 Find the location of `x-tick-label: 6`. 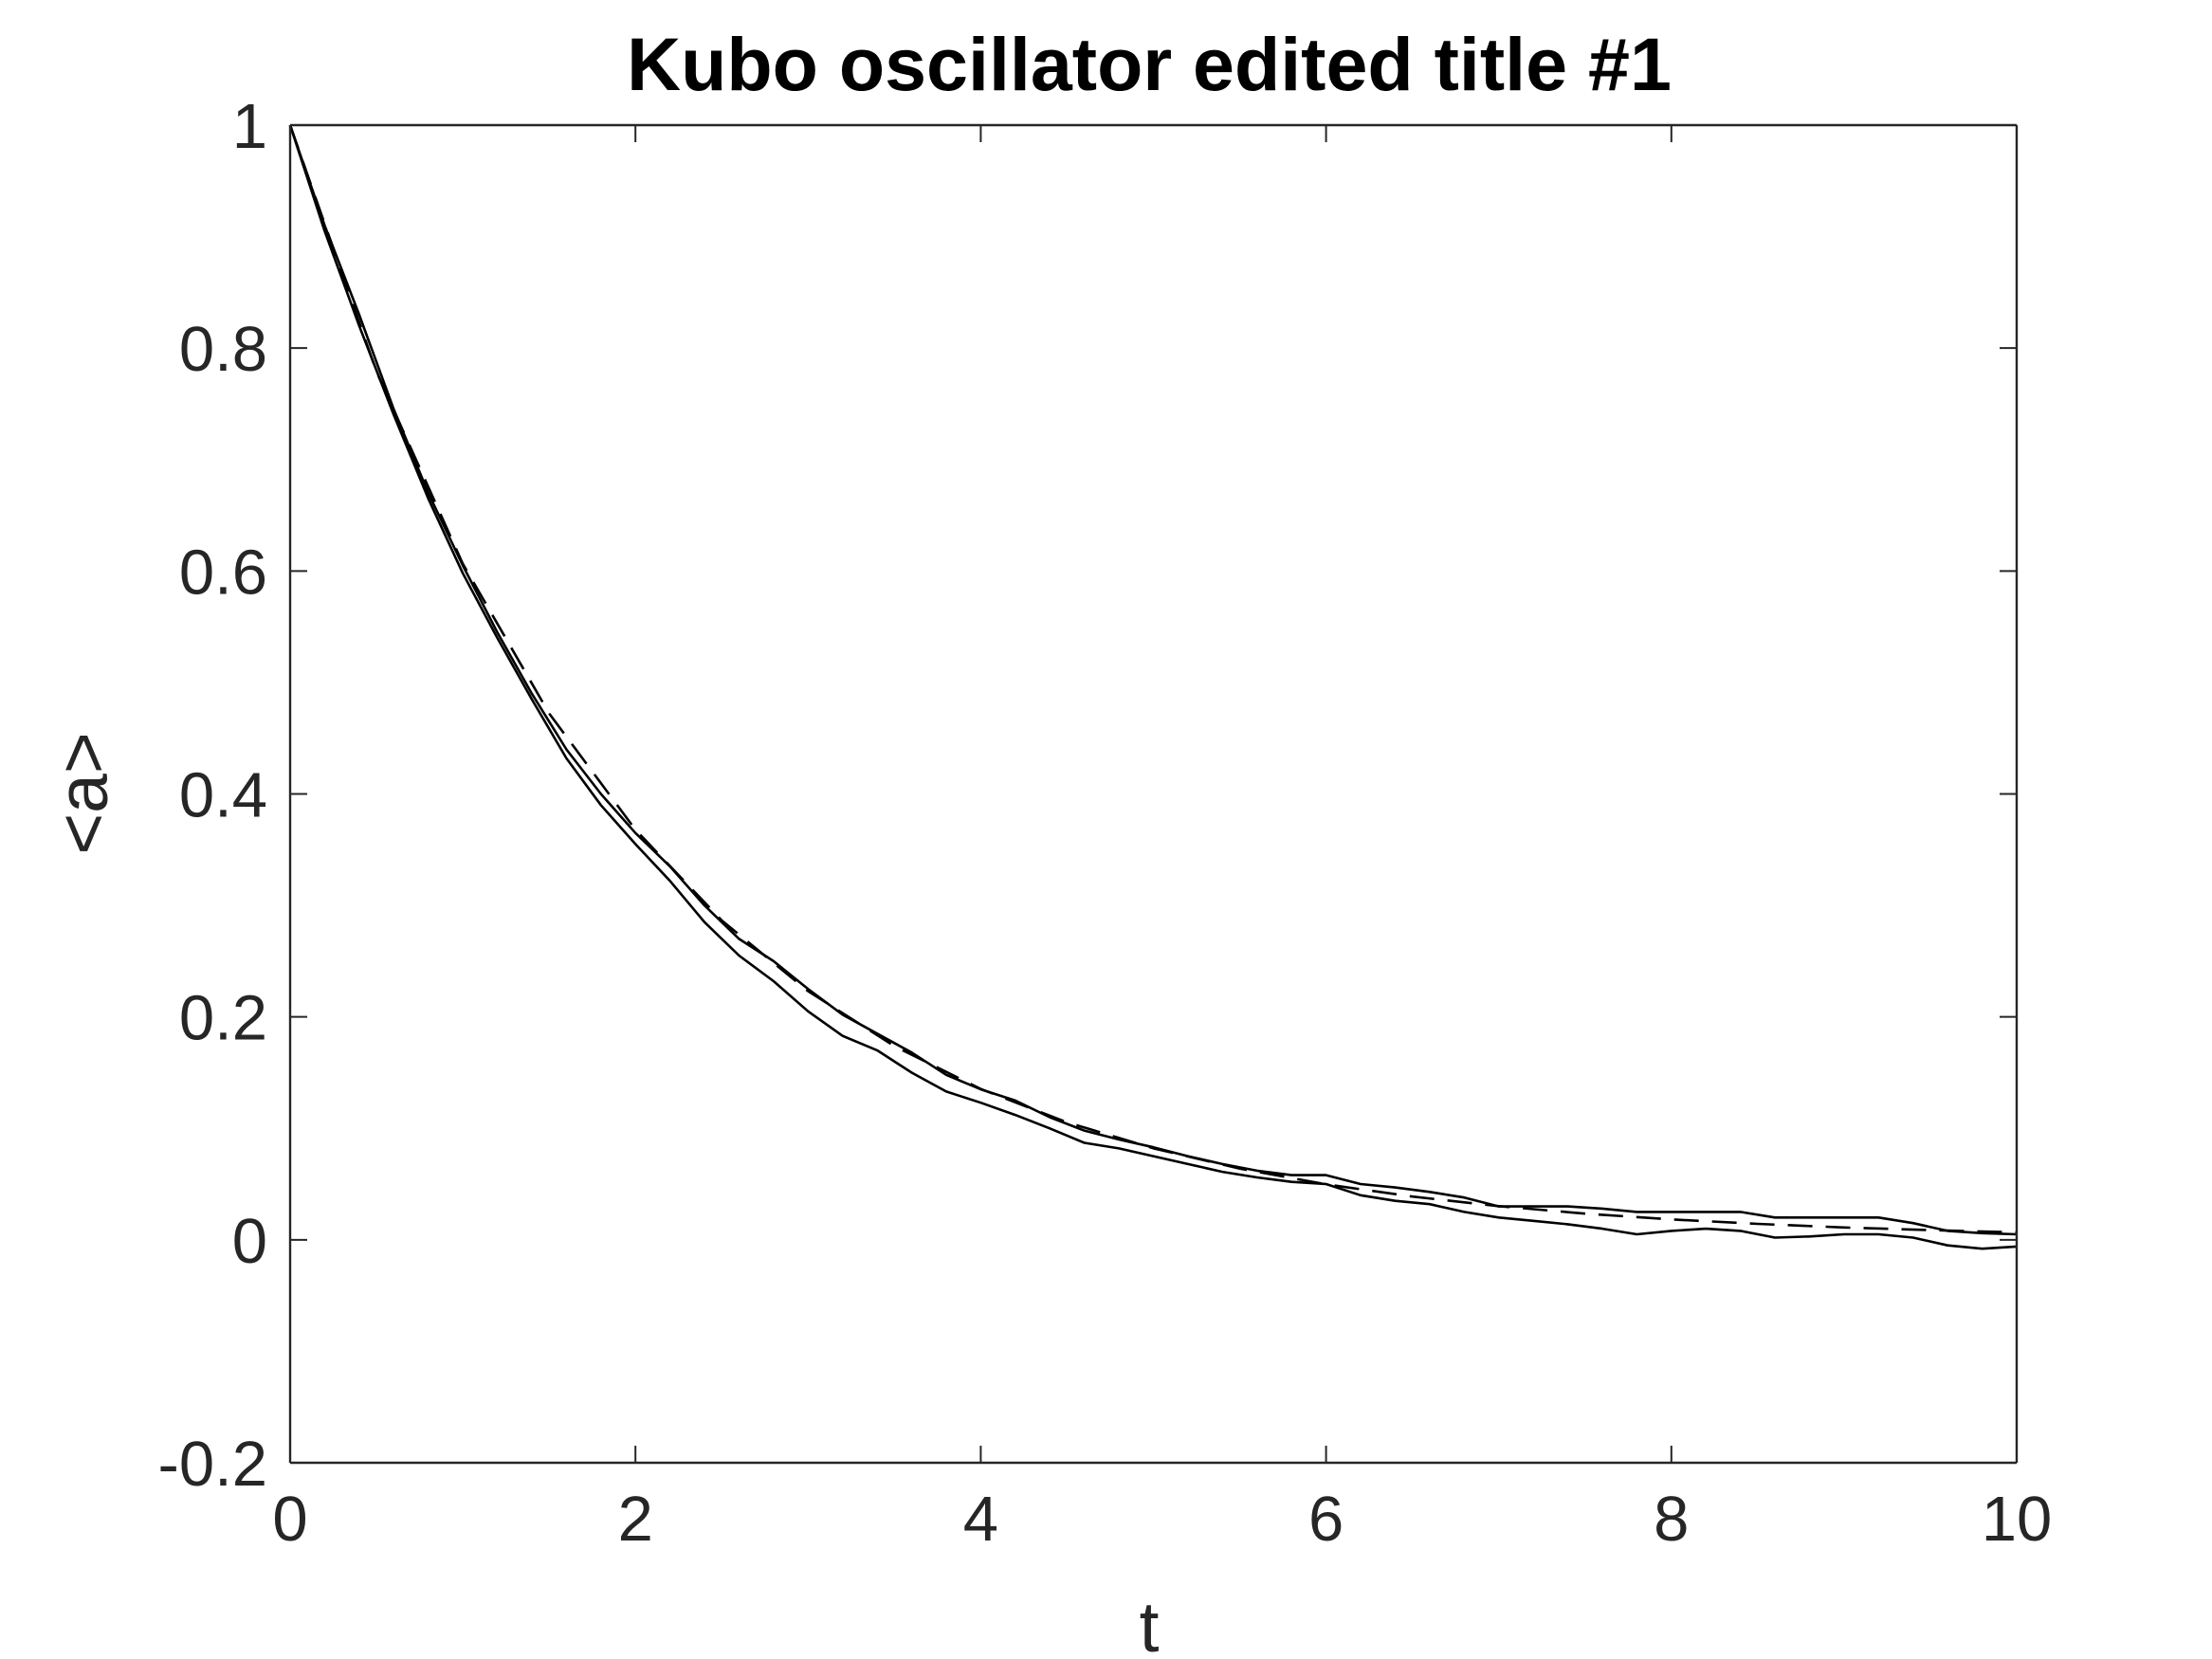

x-tick-label: 6 is located at coordinates (1326, 1519).